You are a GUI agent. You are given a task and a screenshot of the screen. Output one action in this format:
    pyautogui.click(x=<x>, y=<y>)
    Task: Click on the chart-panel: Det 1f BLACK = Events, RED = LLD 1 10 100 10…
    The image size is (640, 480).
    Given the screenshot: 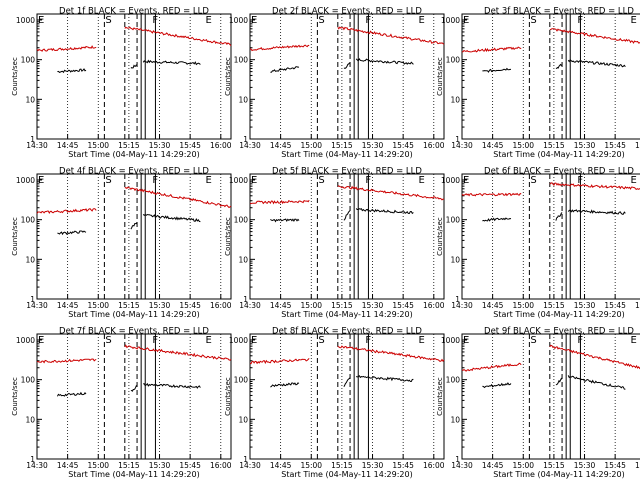 What is the action you would take?
    pyautogui.click(x=121, y=83)
    